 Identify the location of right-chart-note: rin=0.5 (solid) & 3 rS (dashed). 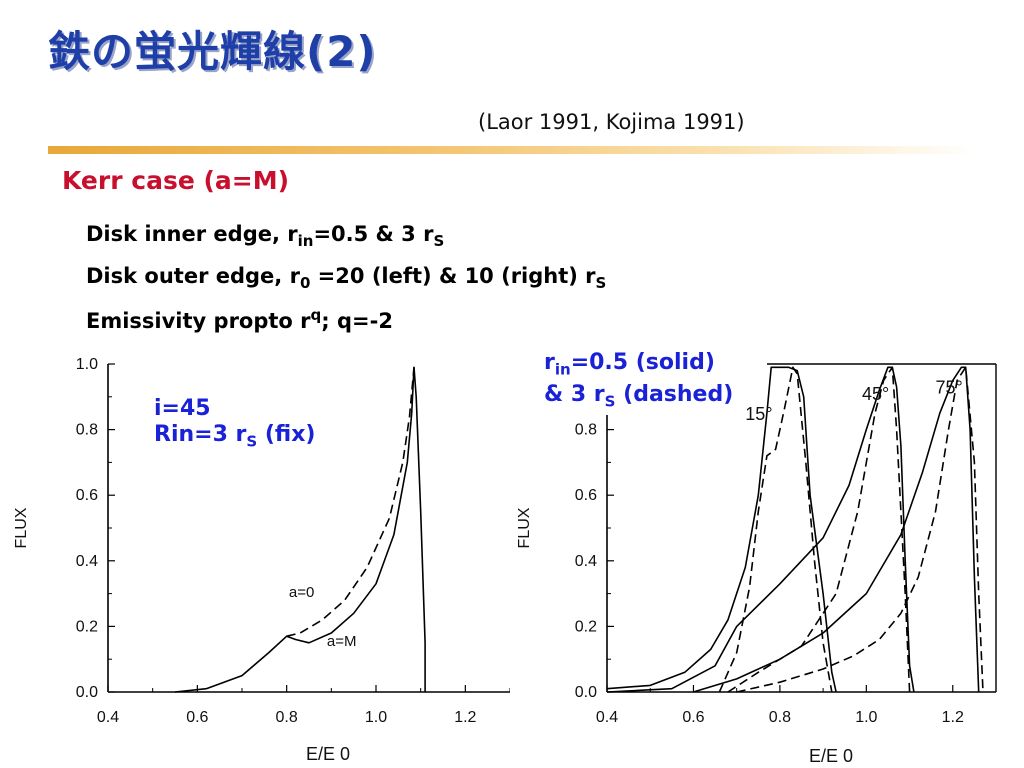
(639, 382).